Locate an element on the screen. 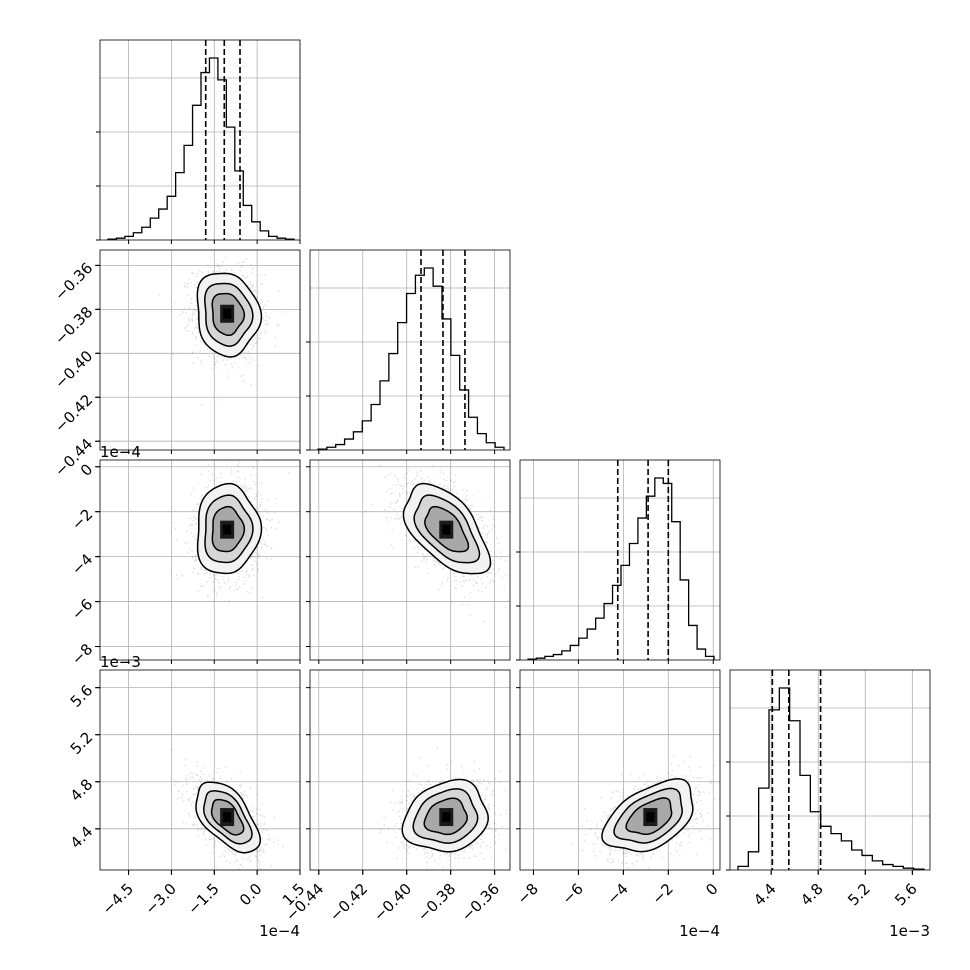  x-tick-label: −3.0 is located at coordinates (160, 899).